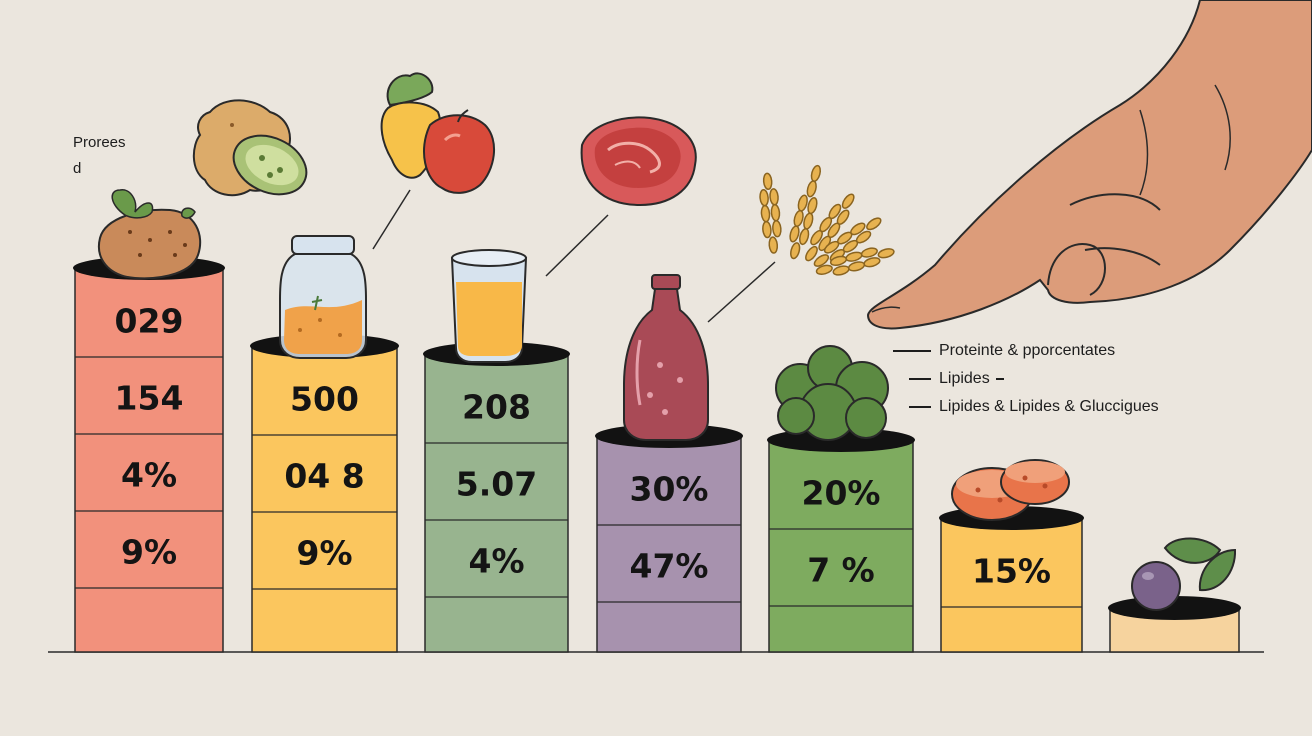  What do you see at coordinates (324, 553) in the screenshot?
I see `column-2-value-3: 9%` at bounding box center [324, 553].